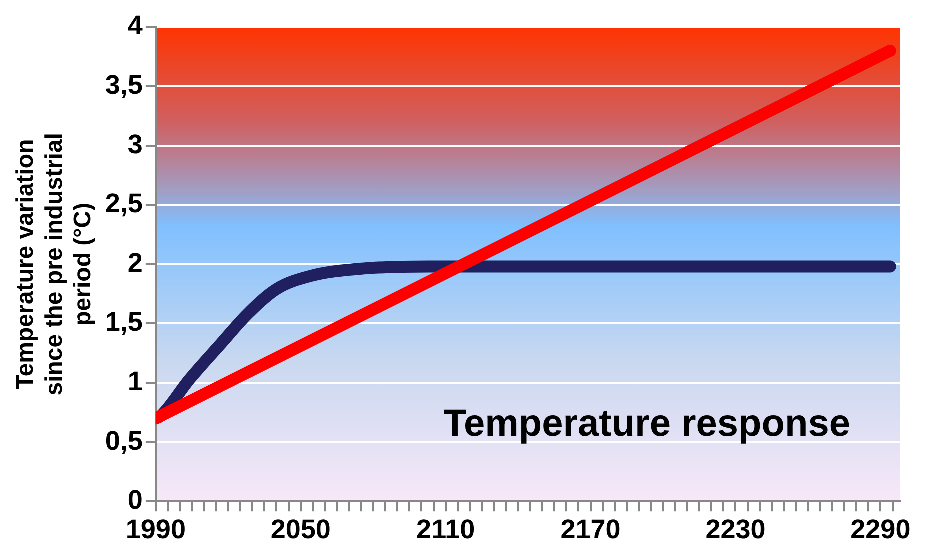 Image resolution: width=938 pixels, height=558 pixels. What do you see at coordinates (590, 529) in the screenshot?
I see `x-tick-label: 2170` at bounding box center [590, 529].